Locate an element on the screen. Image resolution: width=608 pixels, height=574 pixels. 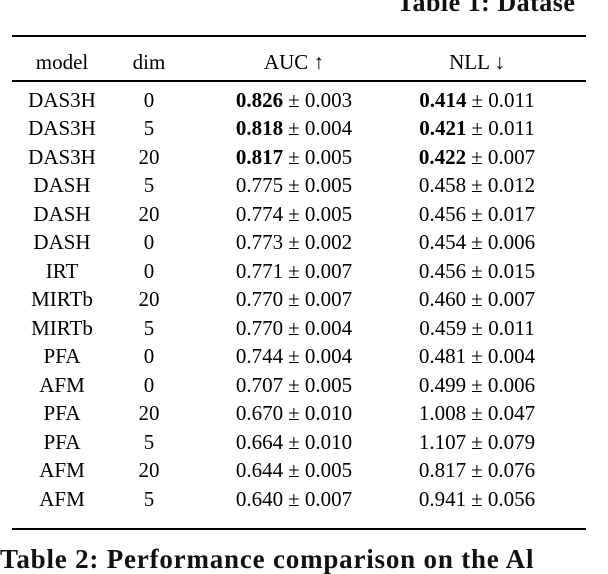
nll-cell: 0.460 ± 0.007 is located at coordinates (477, 299).